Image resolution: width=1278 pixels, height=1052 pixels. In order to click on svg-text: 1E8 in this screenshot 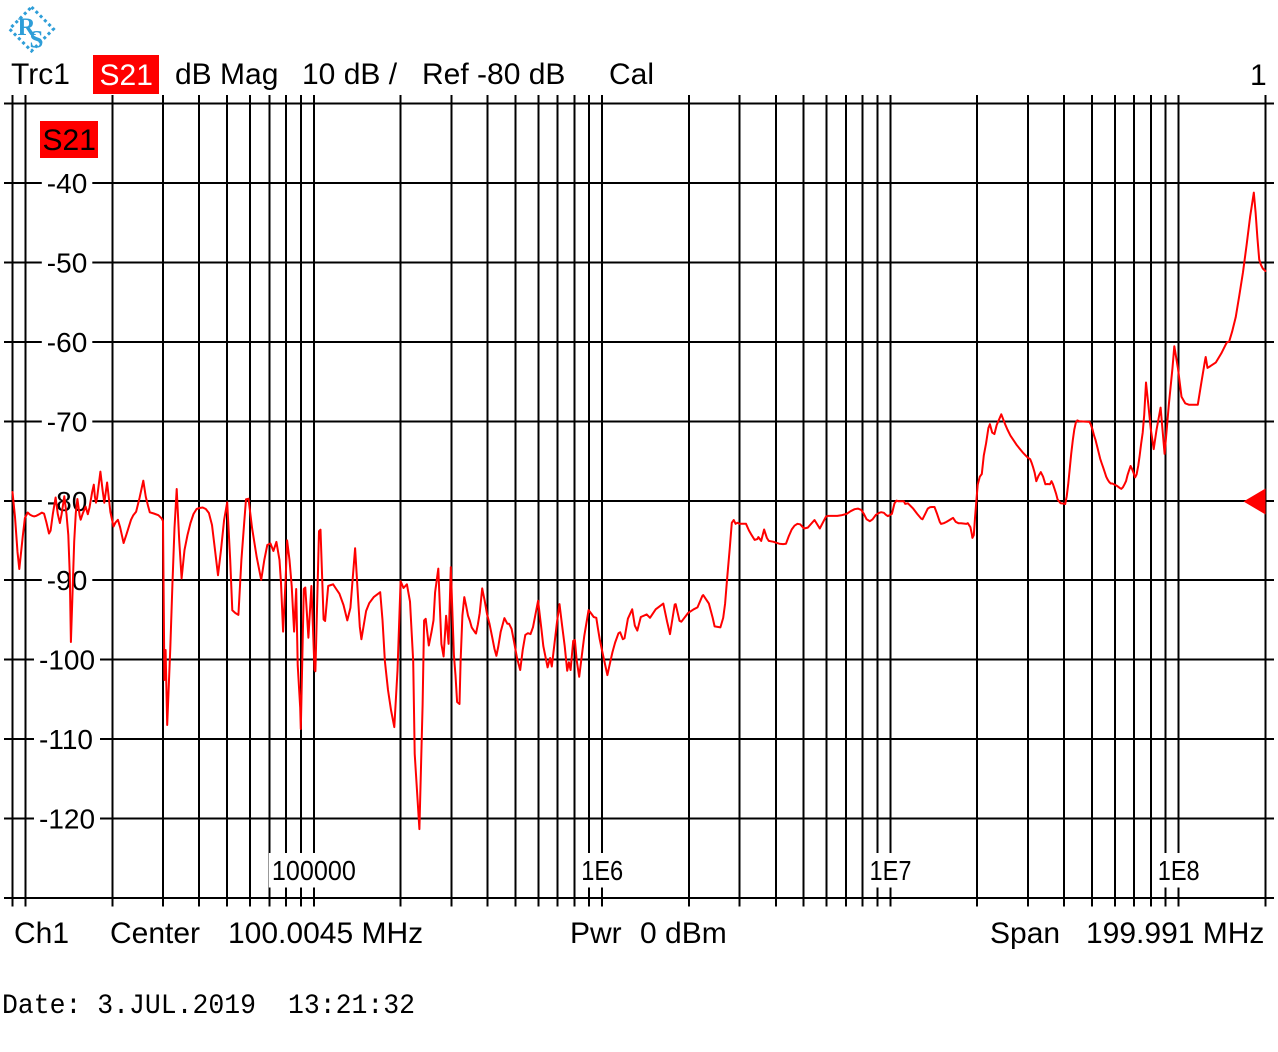, I will do `click(1179, 870)`.